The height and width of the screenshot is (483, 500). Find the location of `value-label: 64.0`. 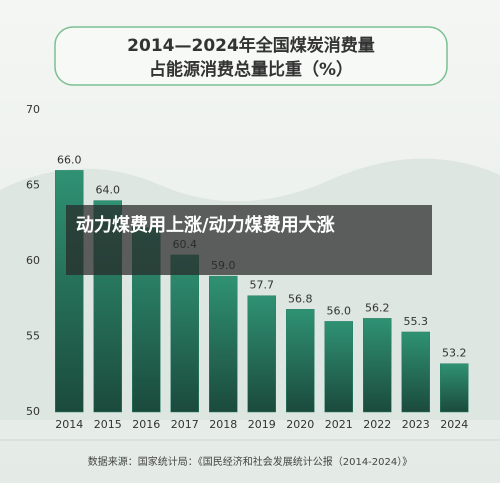

value-label: 64.0 is located at coordinates (108, 190).